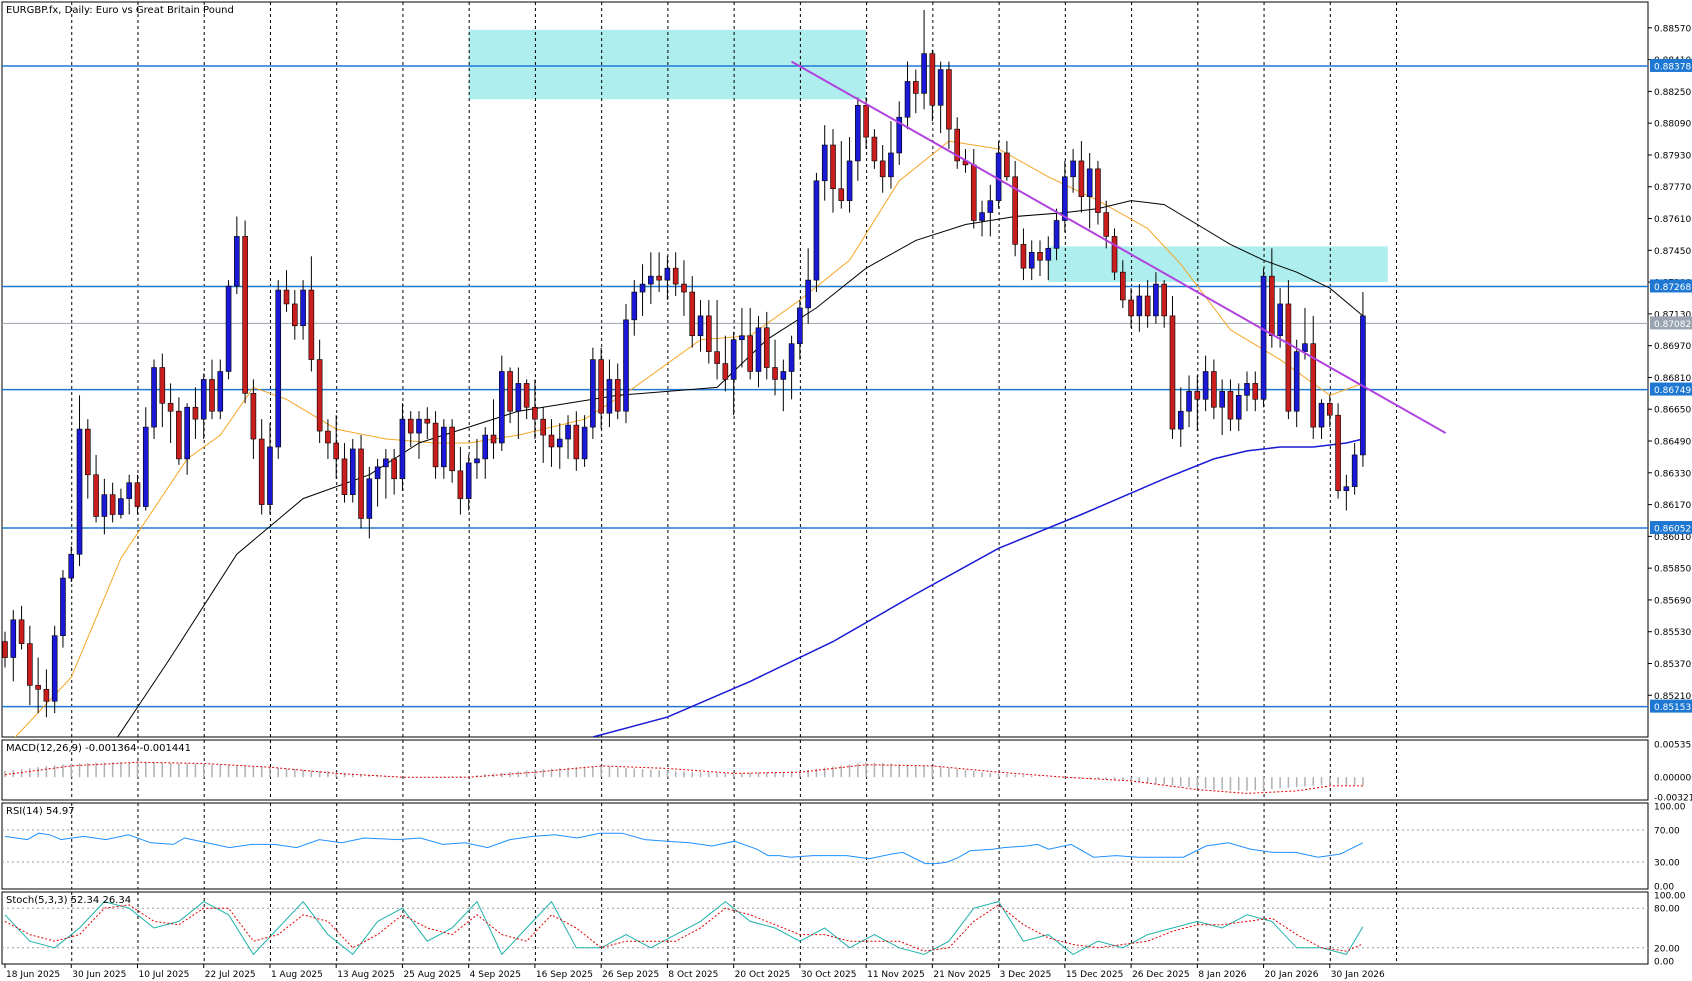 The image size is (1692, 981). I want to click on time-tick-label: 16 Sep 2025, so click(564, 975).